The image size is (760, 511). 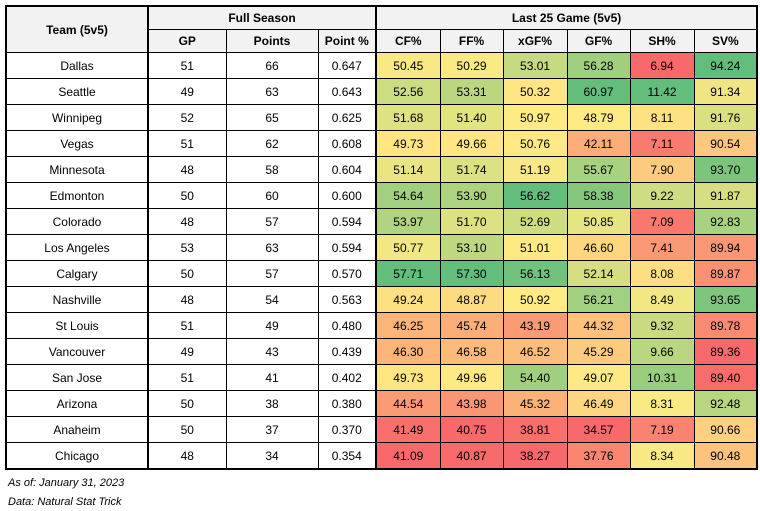 What do you see at coordinates (408, 325) in the screenshot?
I see `stat-cell: 46.25` at bounding box center [408, 325].